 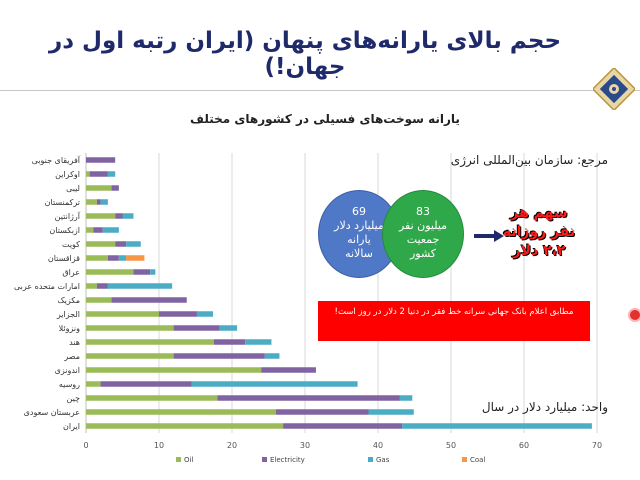 I want to click on category-label: عربستان سعودی, so click(x=52, y=412).